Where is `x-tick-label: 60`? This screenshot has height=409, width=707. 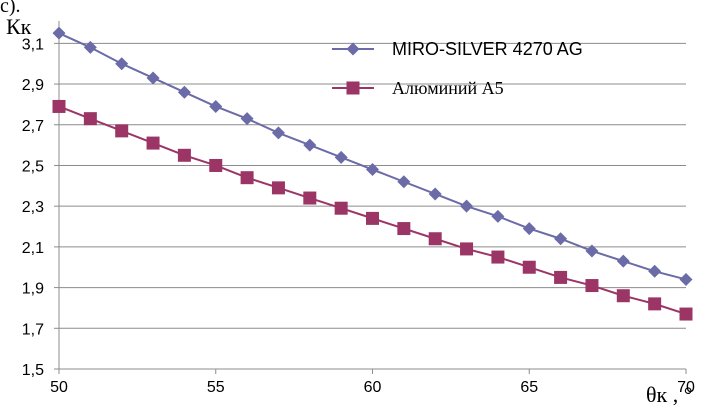 x-tick-label: 60 is located at coordinates (373, 387).